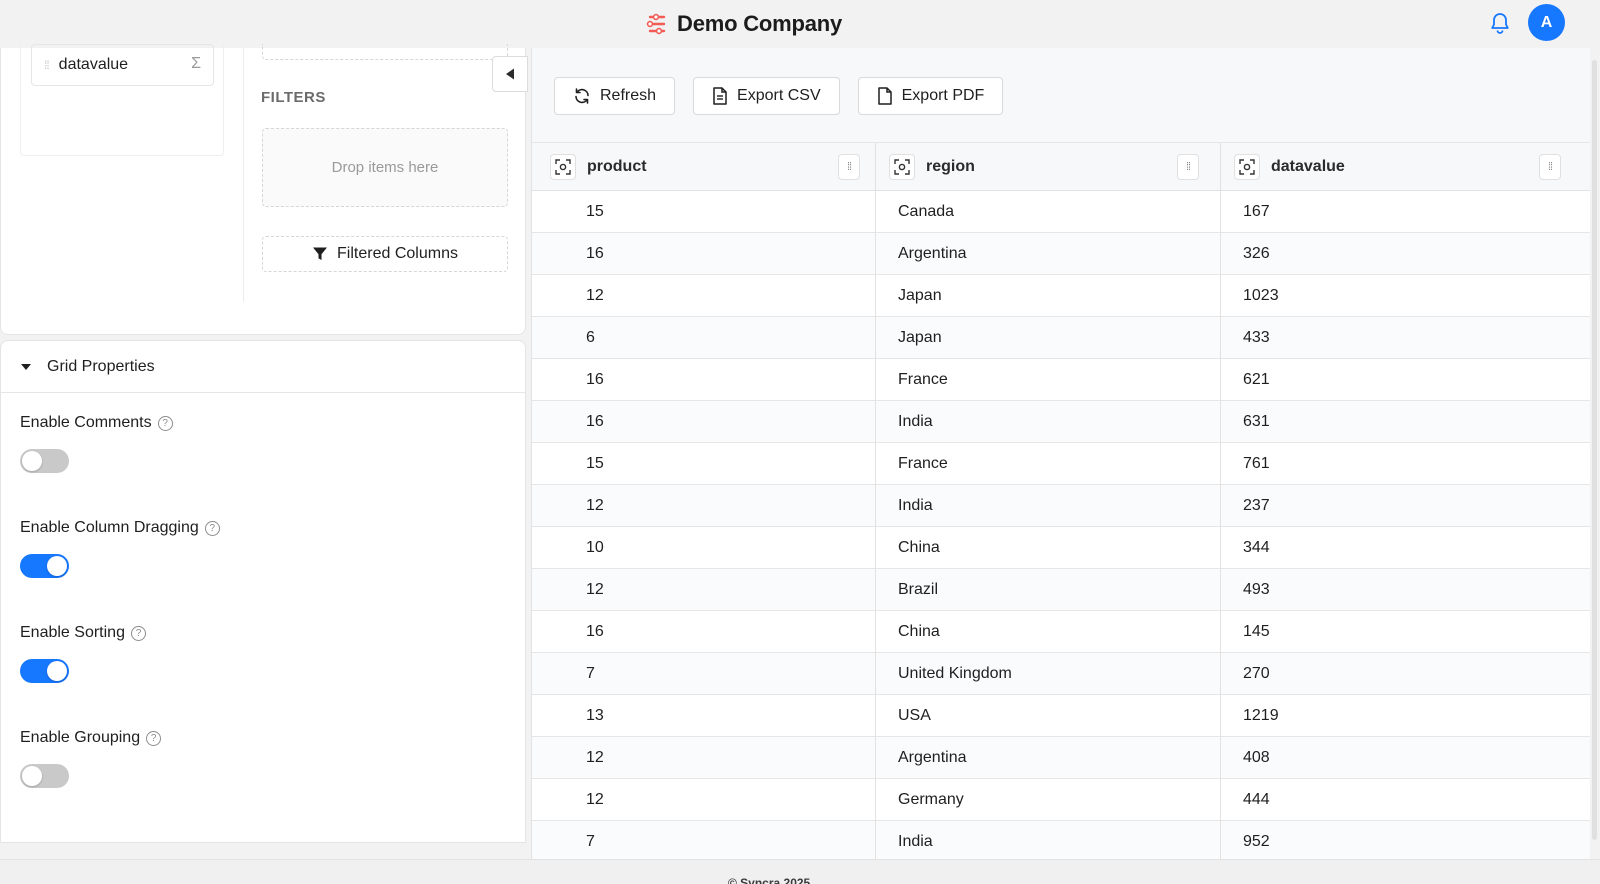 This screenshot has height=884, width=1600. Describe the element at coordinates (1061, 674) in the screenshot. I see `table-row: 7 United Kingdom 270` at that location.